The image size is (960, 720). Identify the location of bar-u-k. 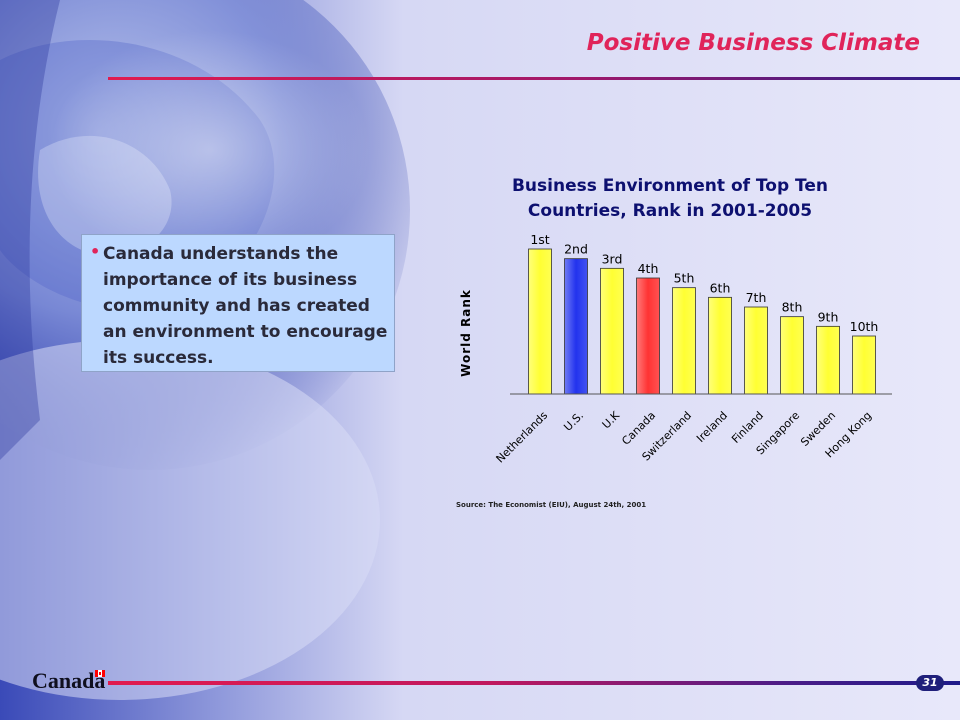
(612, 331).